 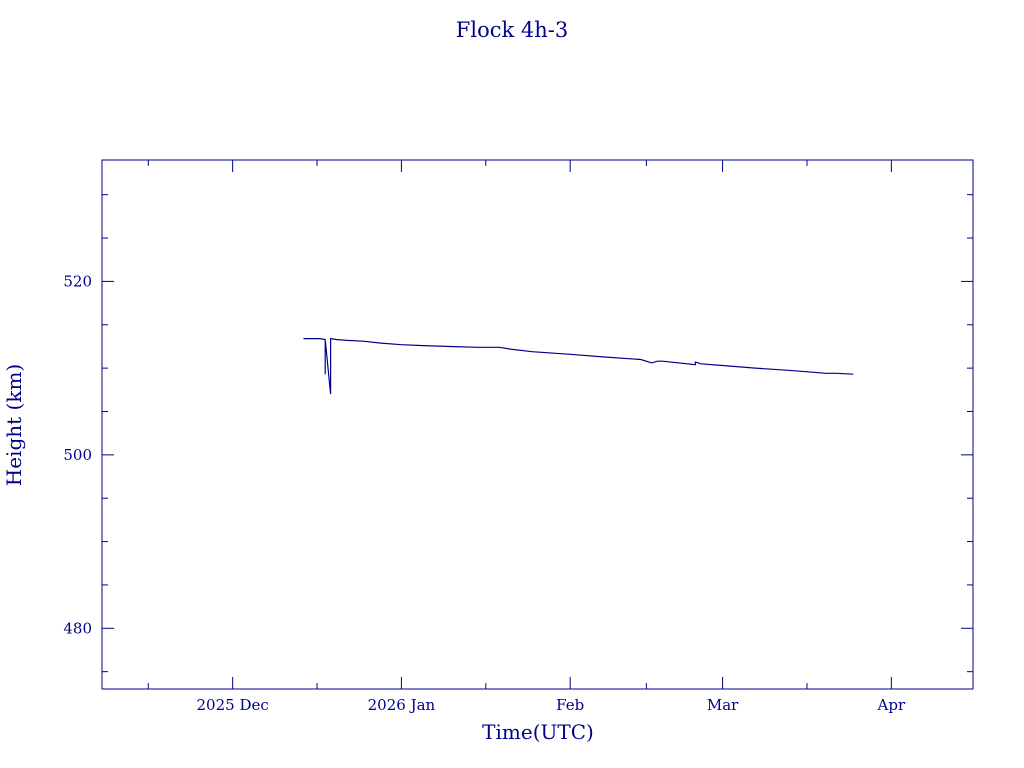 I want to click on y-tick-label: 480, so click(x=77, y=628).